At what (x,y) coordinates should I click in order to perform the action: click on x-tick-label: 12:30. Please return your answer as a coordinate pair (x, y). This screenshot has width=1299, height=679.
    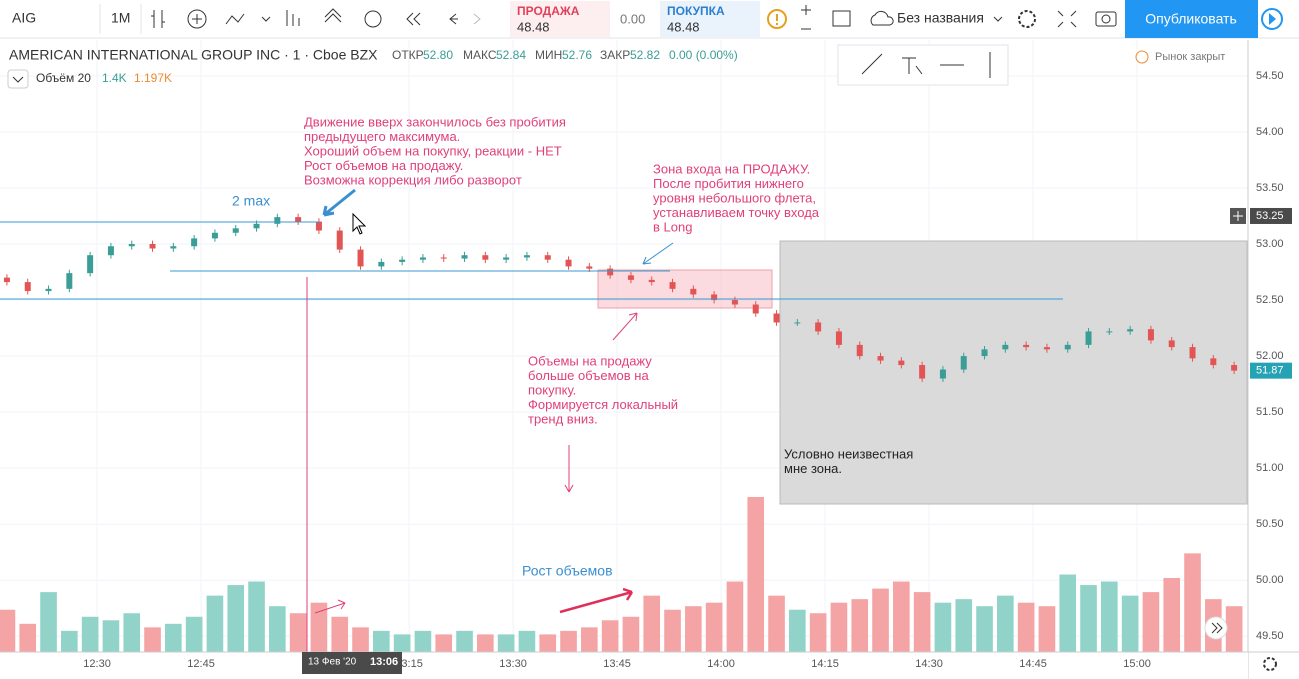
    Looking at the image, I should click on (97, 664).